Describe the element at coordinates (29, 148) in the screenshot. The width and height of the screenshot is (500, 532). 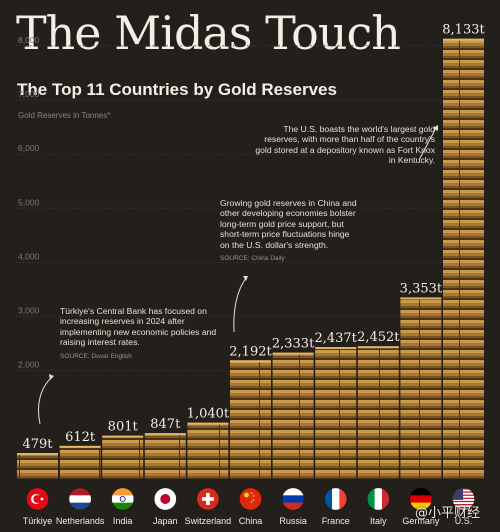
I see `y-tick-label: 6,000` at that location.